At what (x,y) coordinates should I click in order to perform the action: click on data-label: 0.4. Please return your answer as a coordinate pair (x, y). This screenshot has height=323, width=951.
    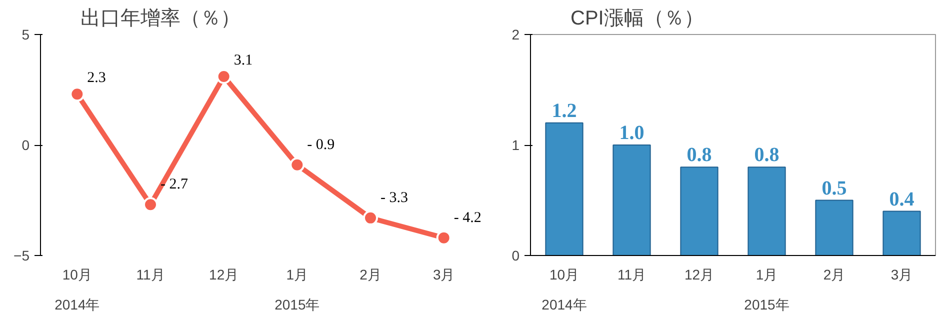
    Looking at the image, I should click on (901, 199).